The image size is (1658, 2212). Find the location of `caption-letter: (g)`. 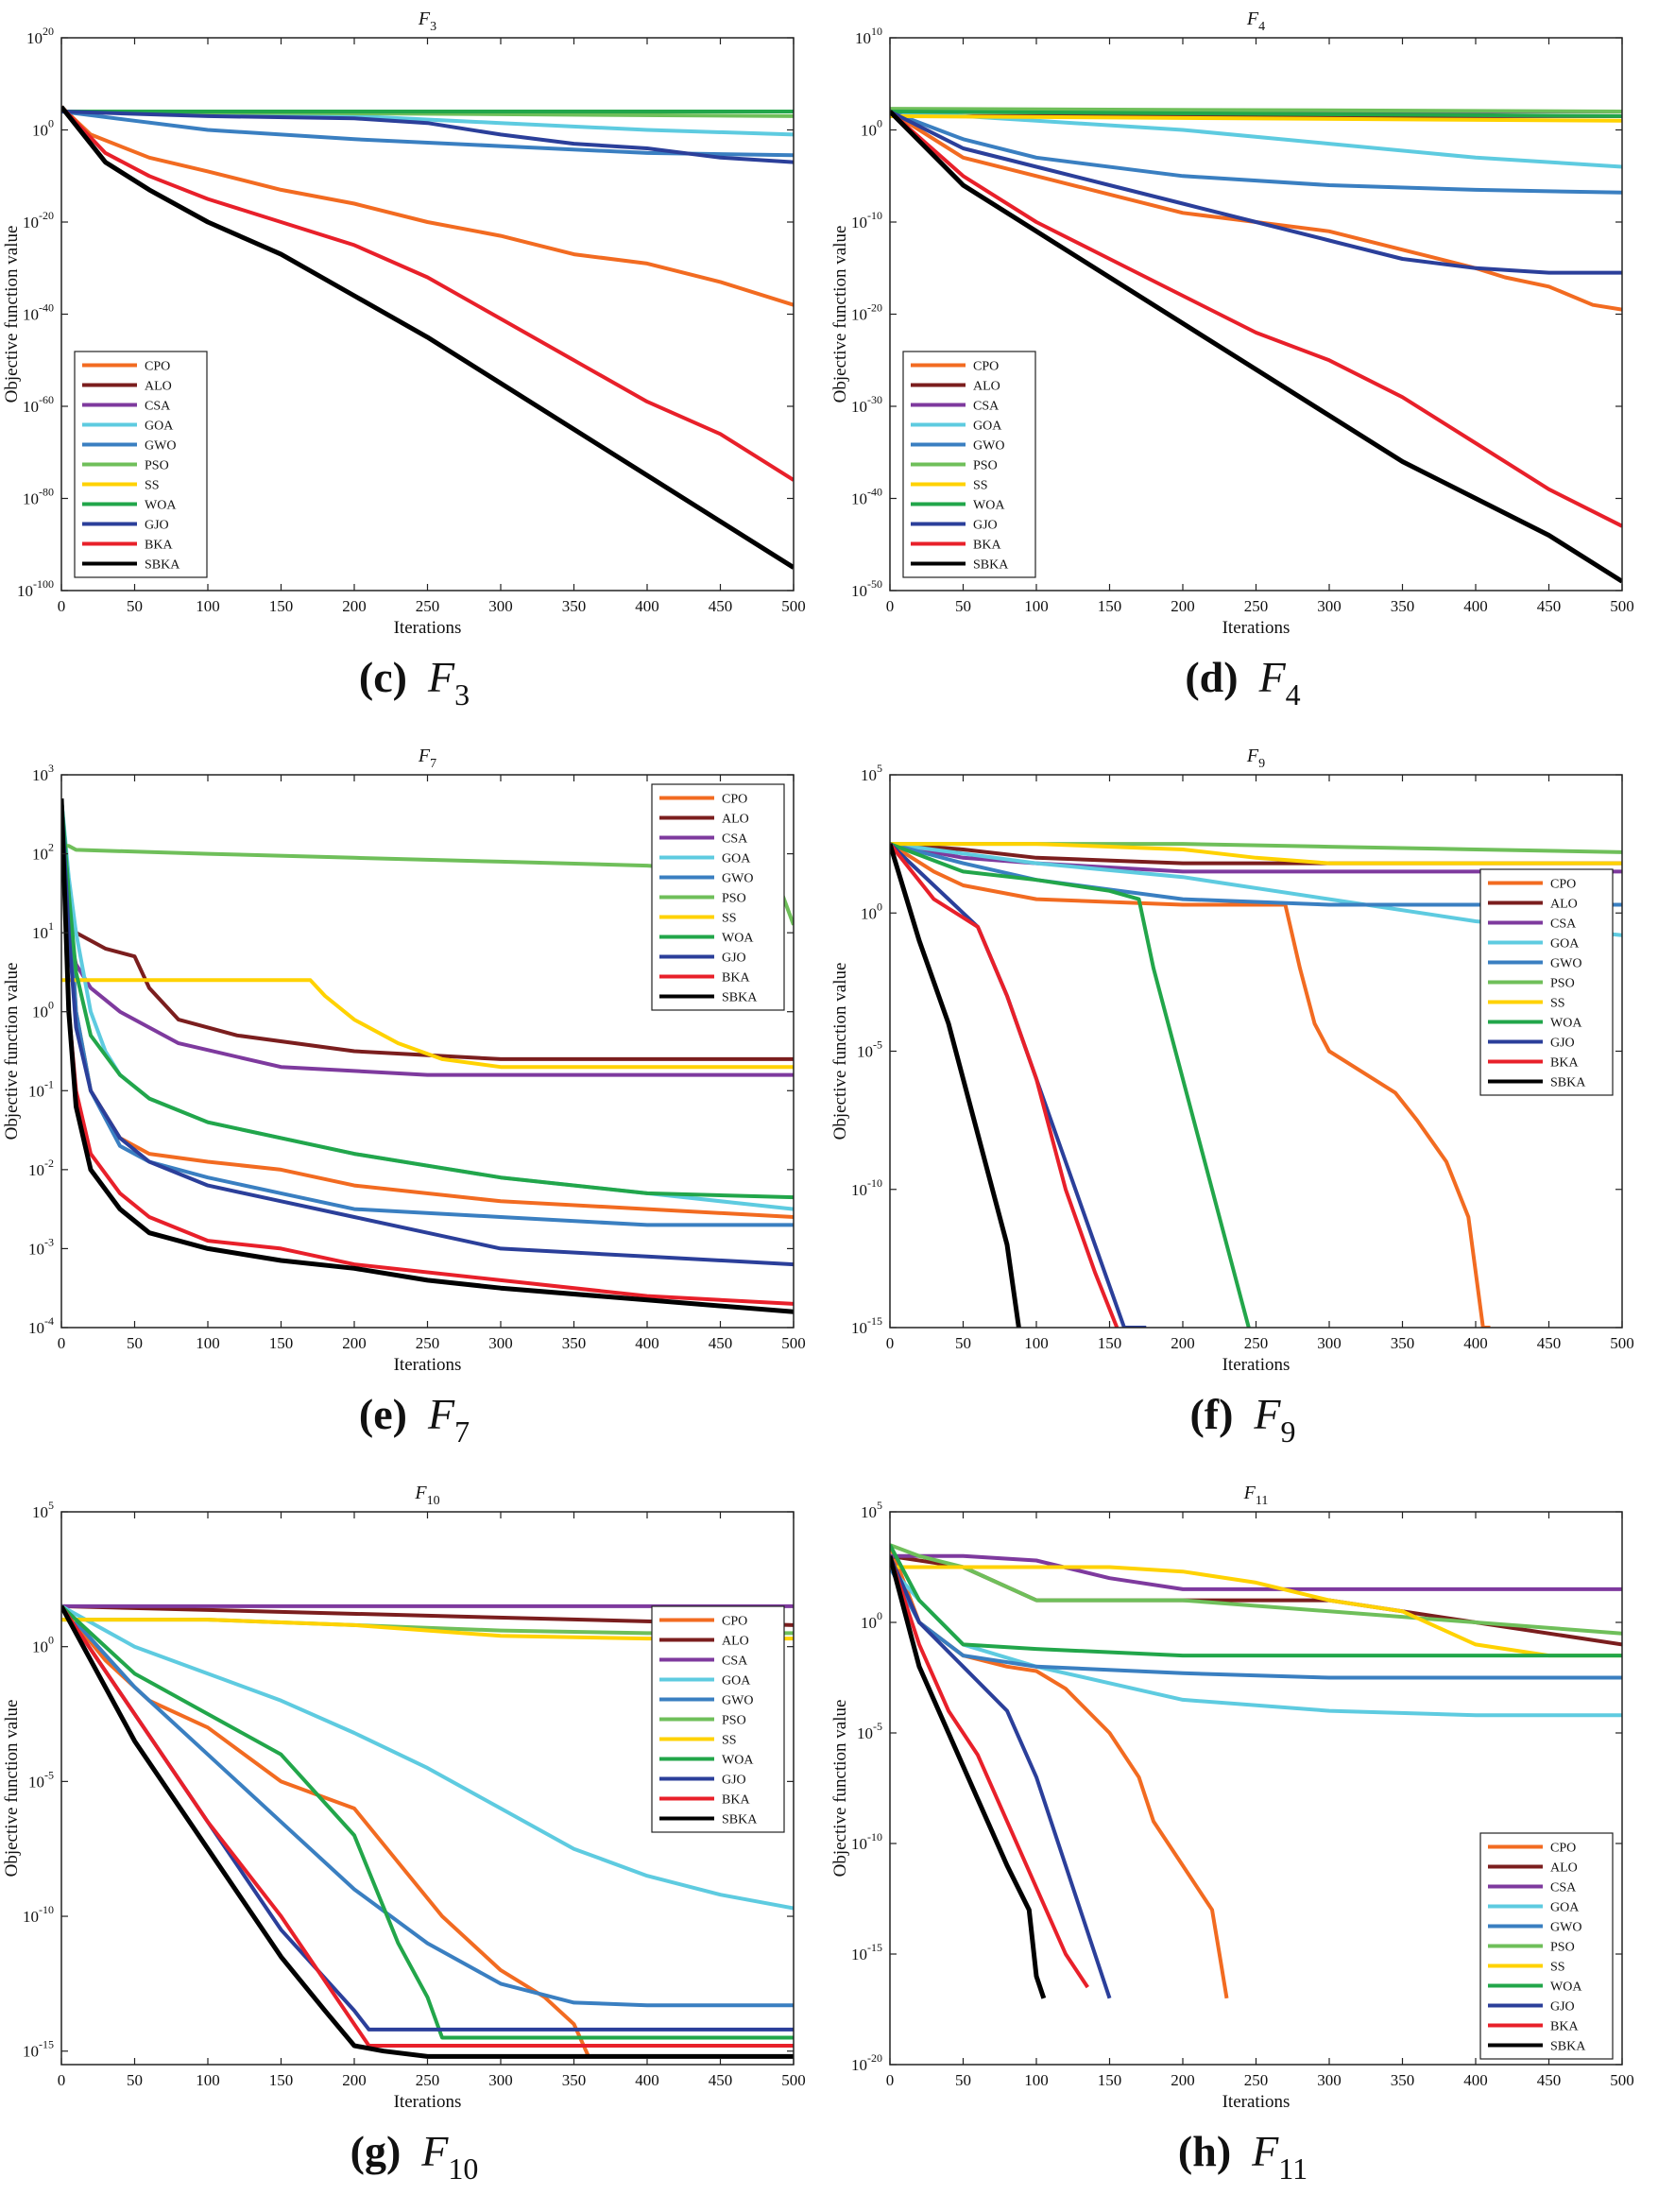

caption-letter: (g) is located at coordinates (376, 2151).